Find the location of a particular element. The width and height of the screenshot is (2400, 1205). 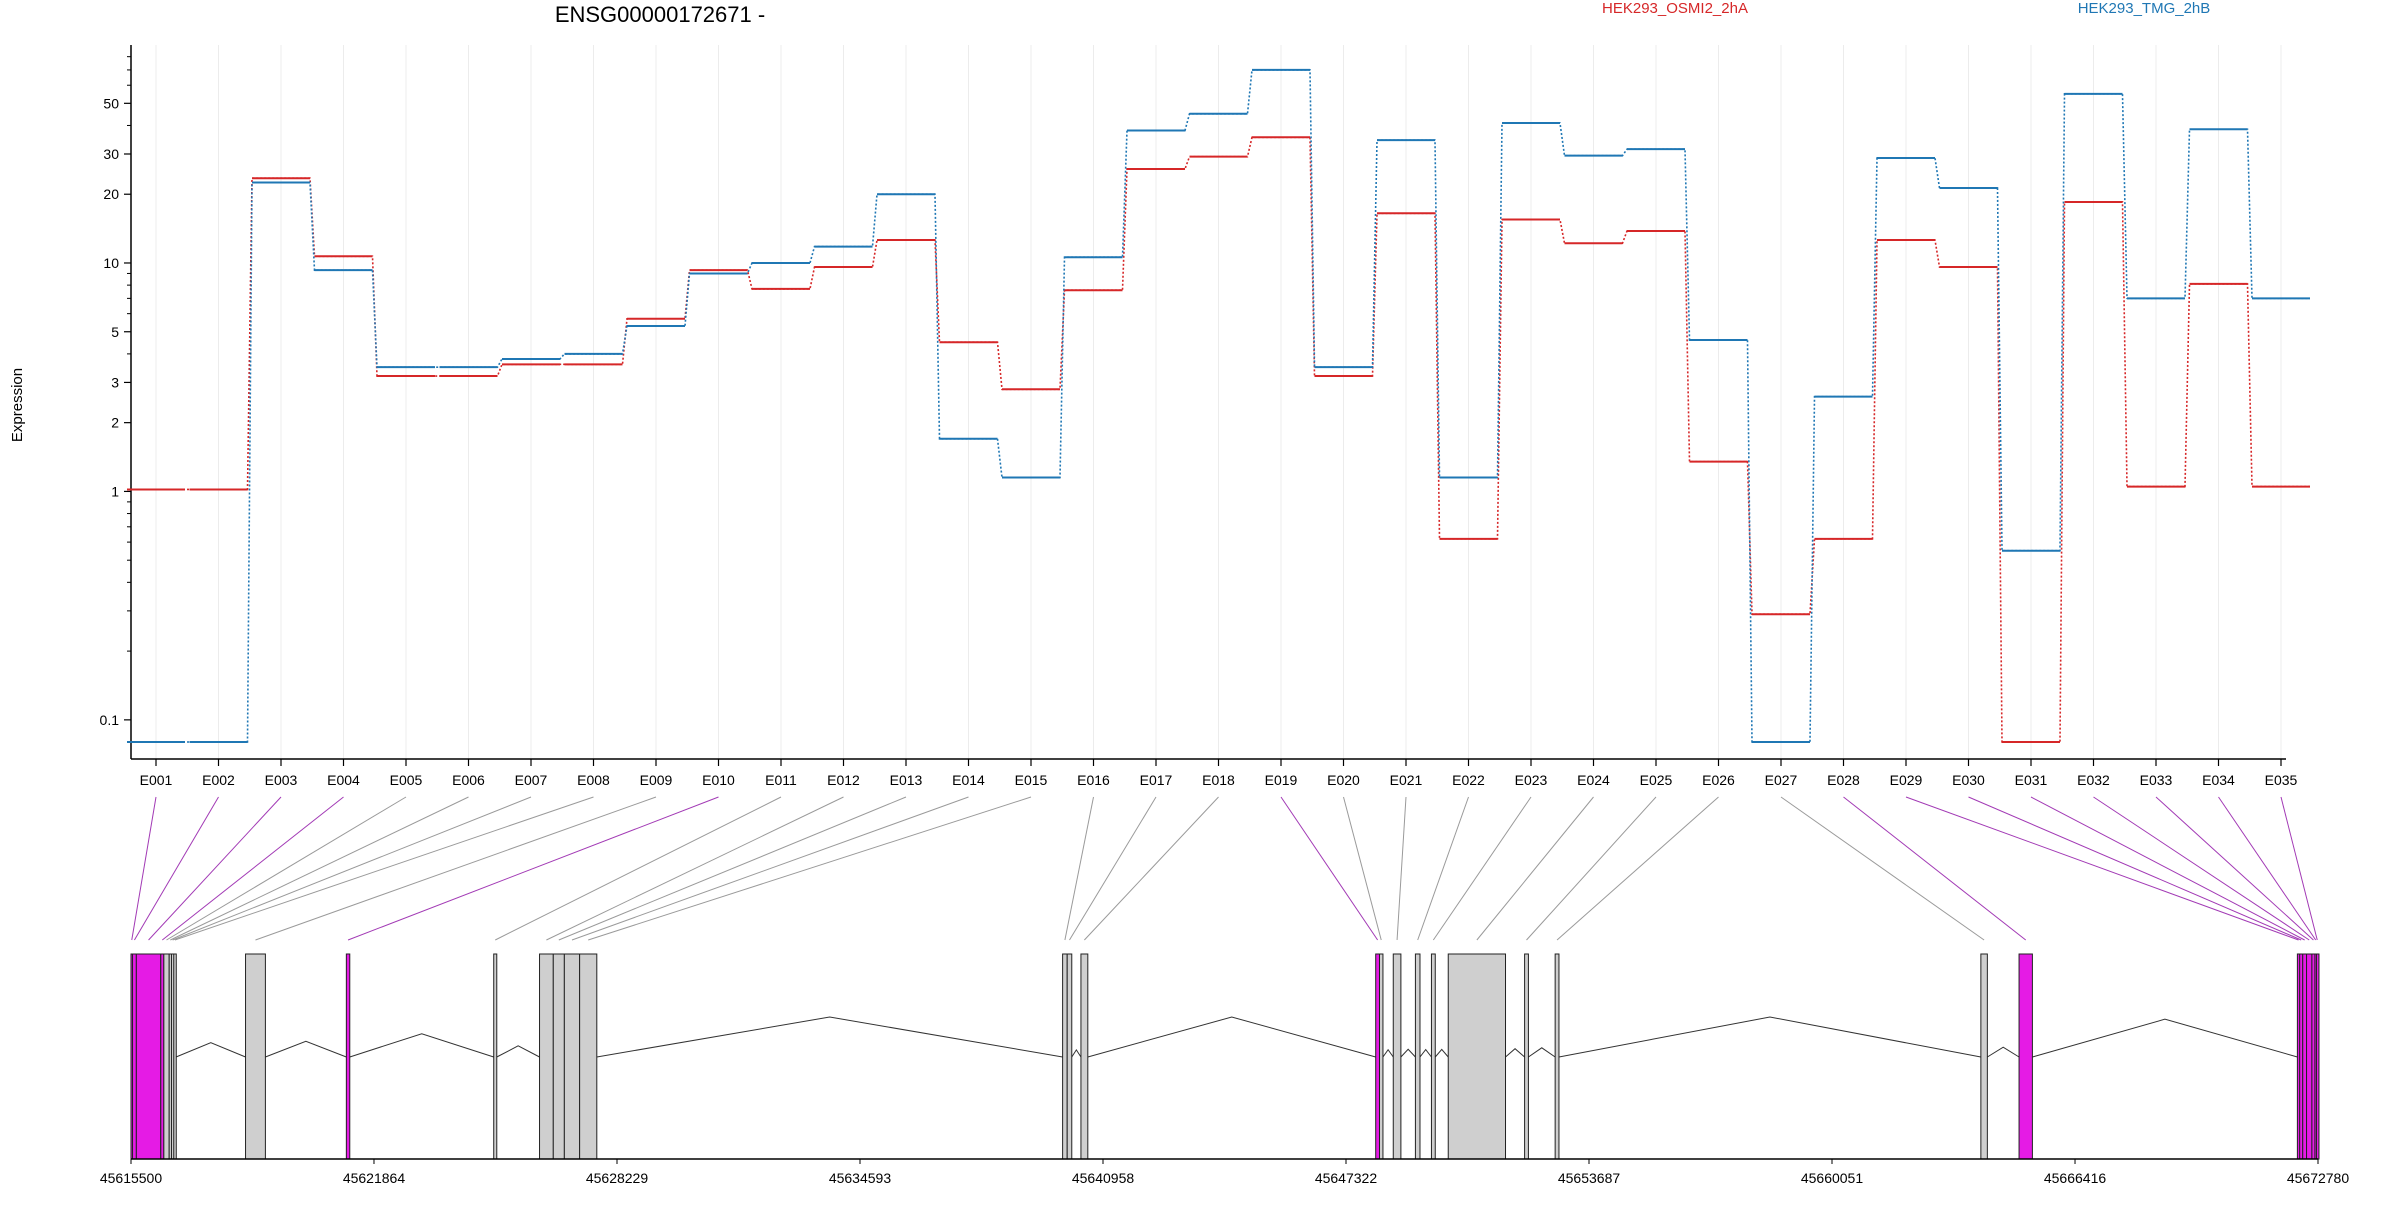

exon-block-e002 is located at coordinates (134, 1056).